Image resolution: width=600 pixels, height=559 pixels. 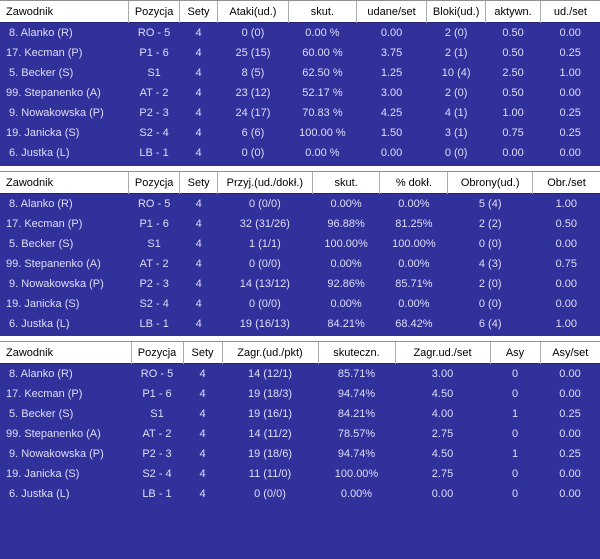 What do you see at coordinates (356, 434) in the screenshot?
I see `stat-cell: 78.57%` at bounding box center [356, 434].